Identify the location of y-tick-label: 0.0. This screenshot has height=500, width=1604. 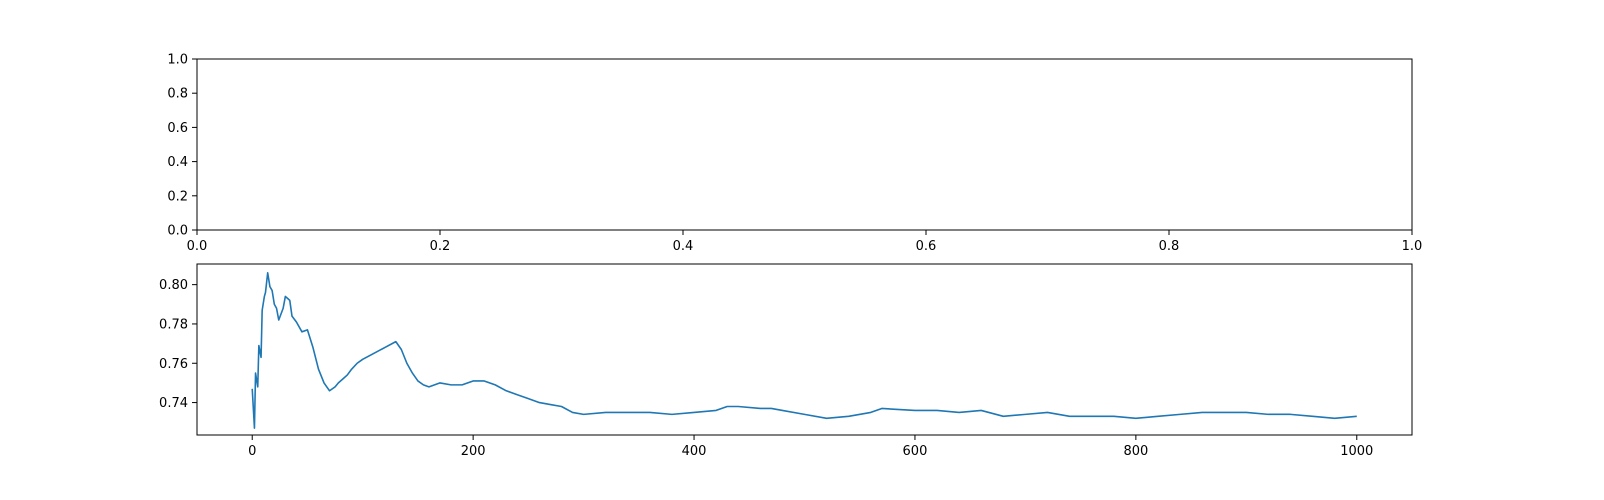
(177, 231).